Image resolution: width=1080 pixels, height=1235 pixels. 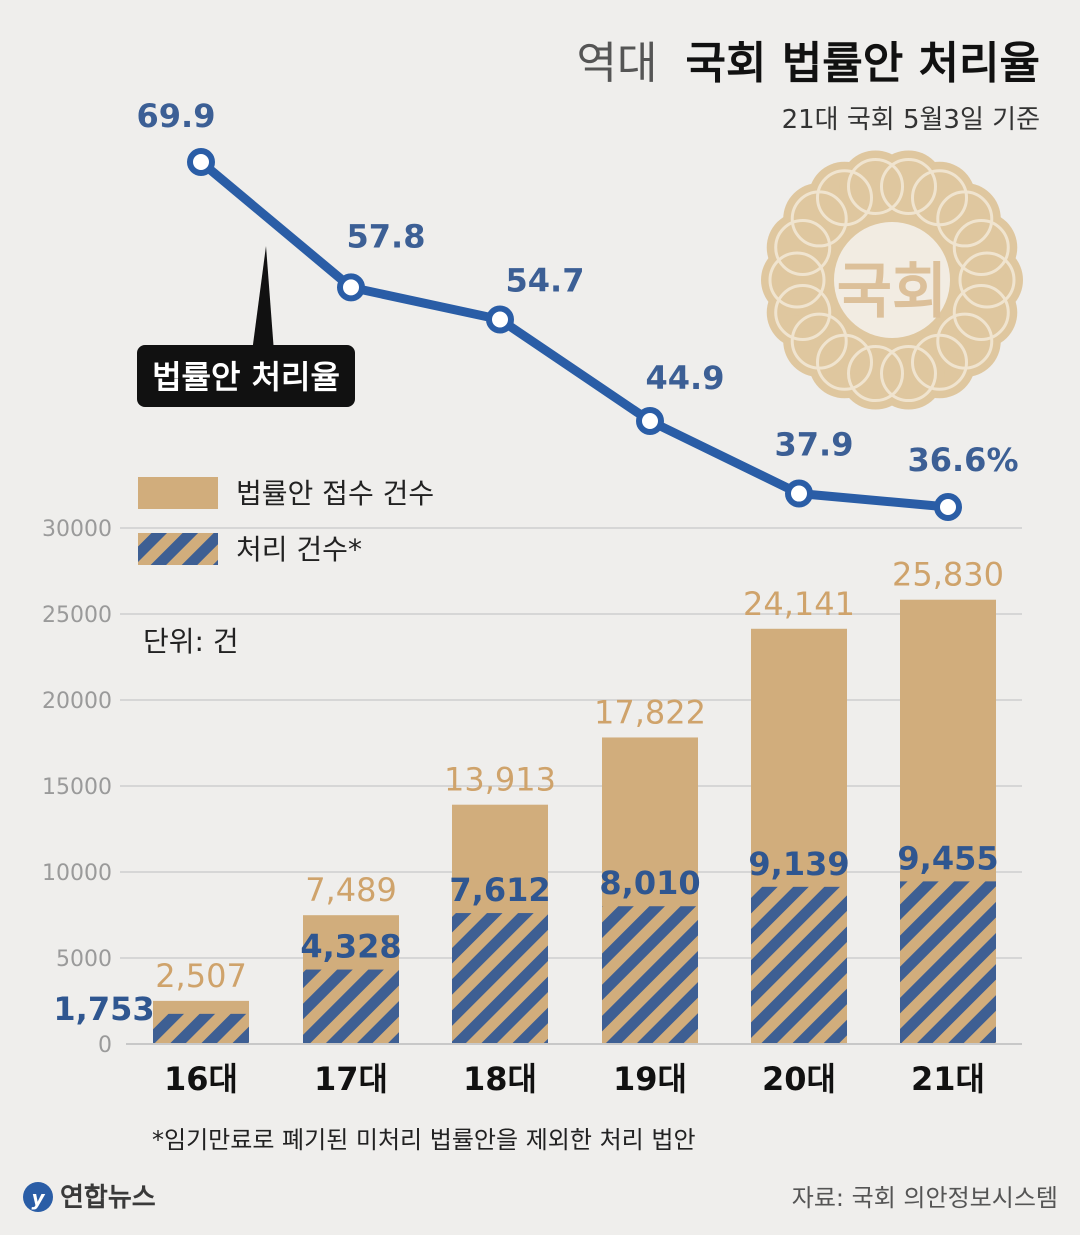 I want to click on svg-text: y, so click(x=38, y=1198).